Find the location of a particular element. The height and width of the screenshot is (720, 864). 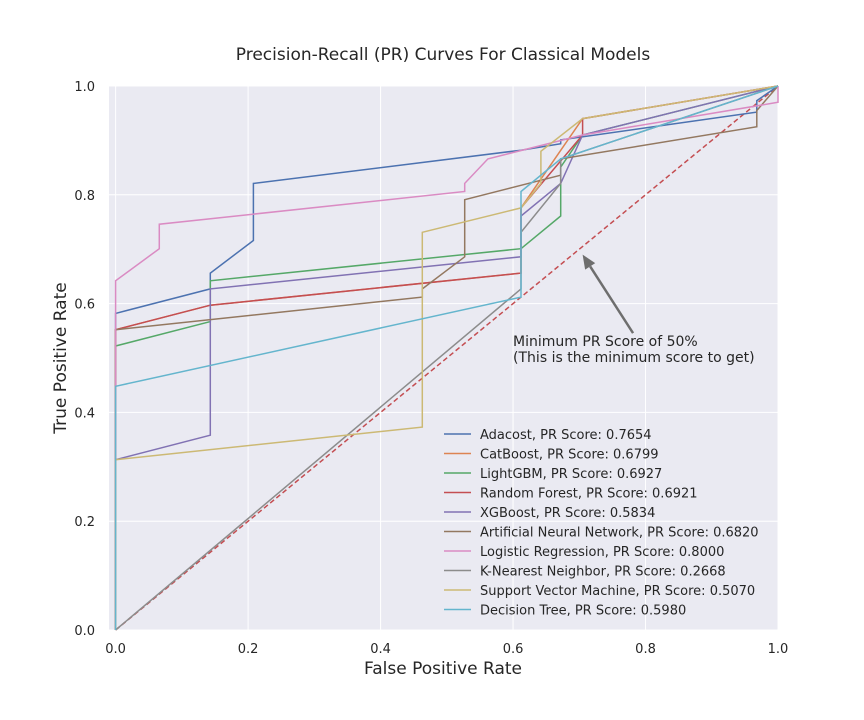

legend-label: Adacost, PR Score: 0.7654 is located at coordinates (566, 435).